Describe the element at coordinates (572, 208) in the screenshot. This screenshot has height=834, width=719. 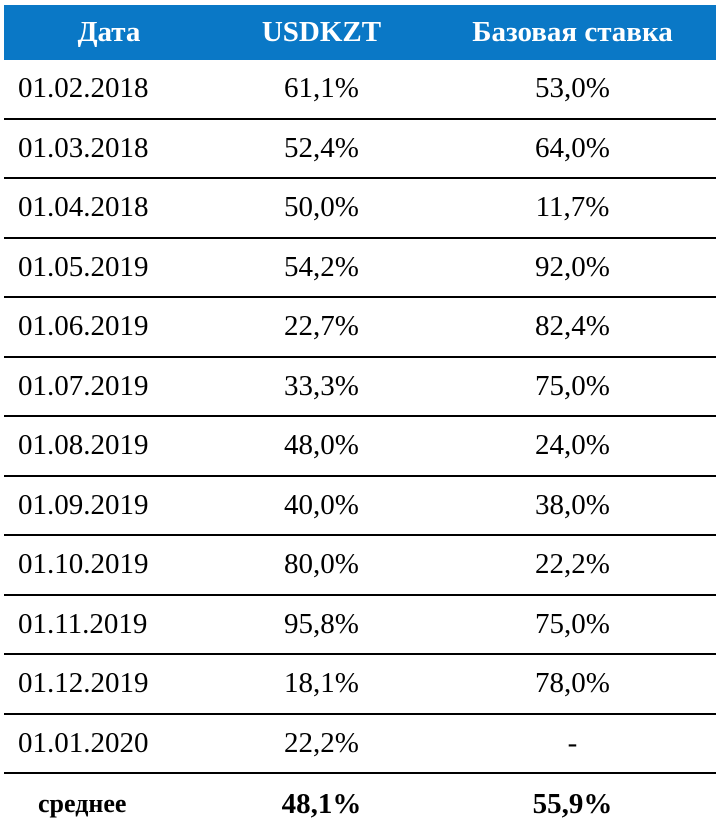
I see `cell-base-rate: 11,7%` at that location.